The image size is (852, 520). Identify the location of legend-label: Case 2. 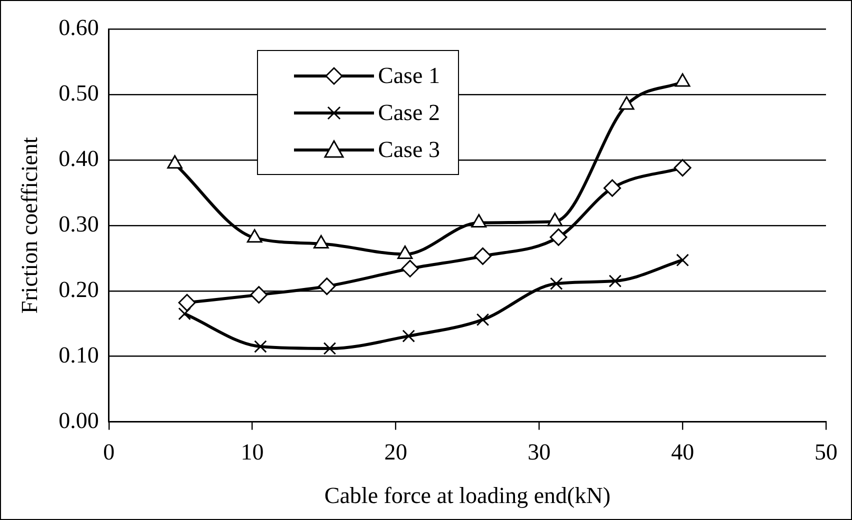
(409, 113).